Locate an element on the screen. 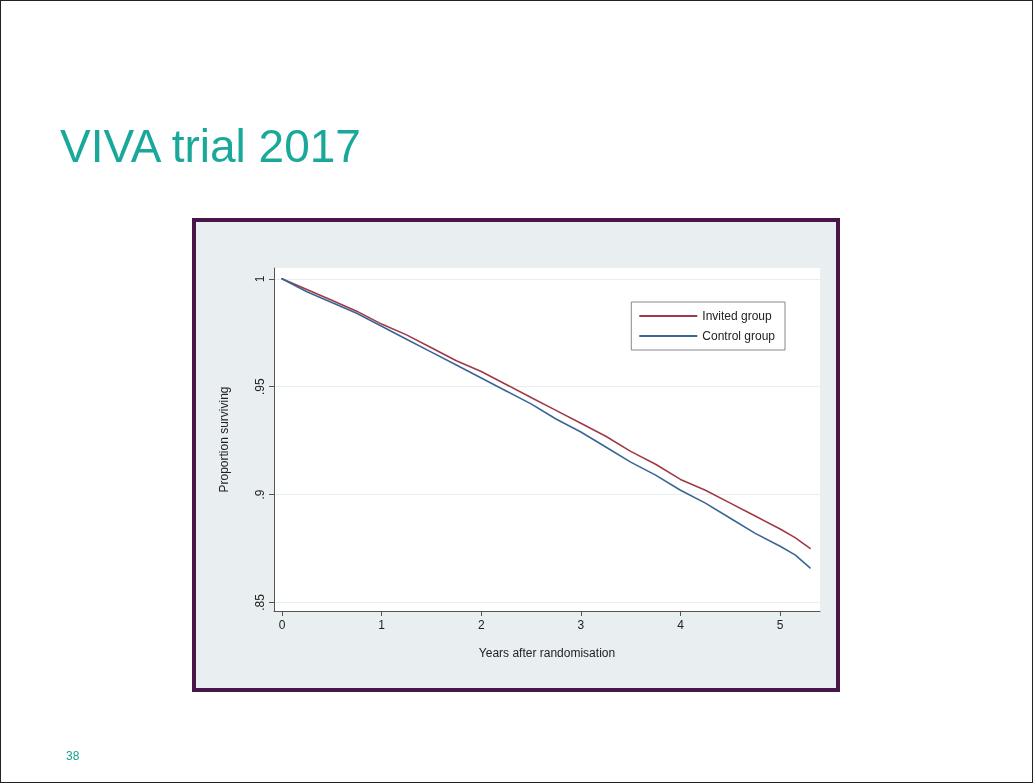 The width and height of the screenshot is (1033, 783). y-tick-label: .85 is located at coordinates (260, 602).